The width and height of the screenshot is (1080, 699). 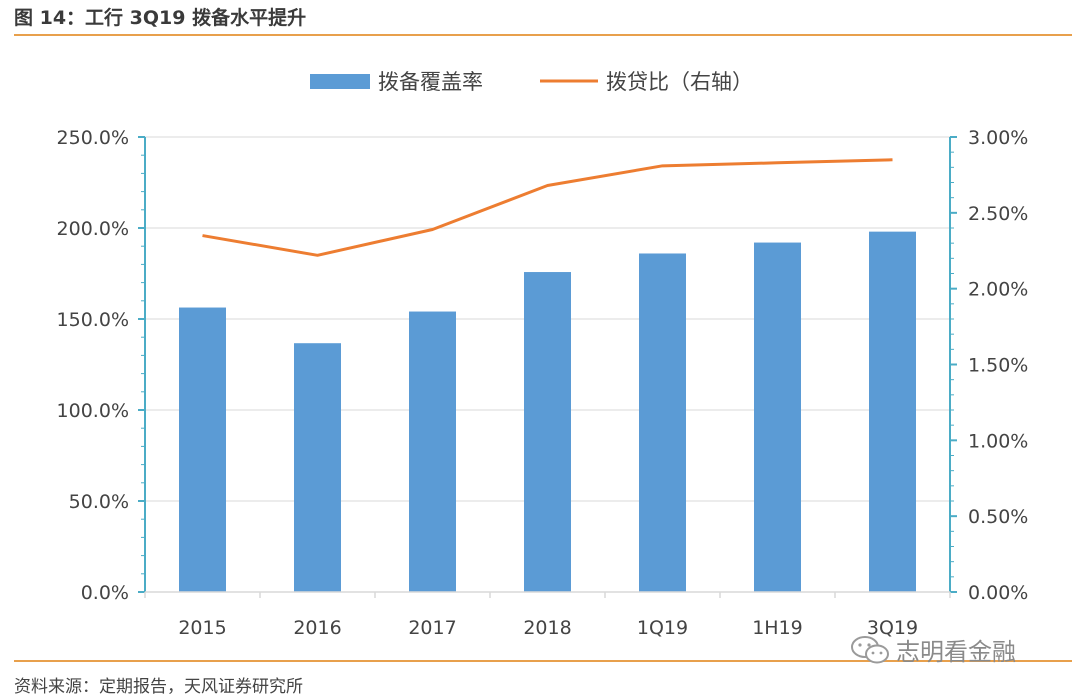 What do you see at coordinates (547, 628) in the screenshot?
I see `x-tick-label: 2018` at bounding box center [547, 628].